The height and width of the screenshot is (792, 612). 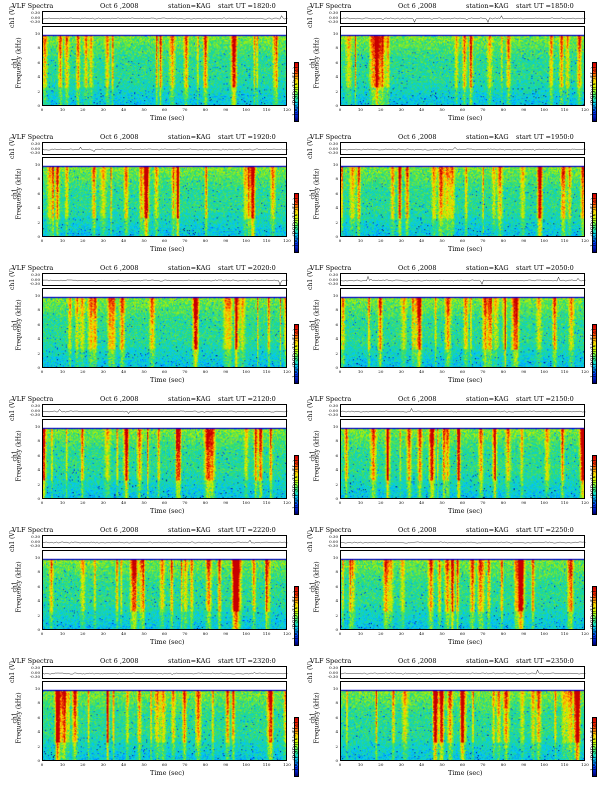 I want to click on panel-start-time: start UT =1820:0, so click(x=247, y=6).